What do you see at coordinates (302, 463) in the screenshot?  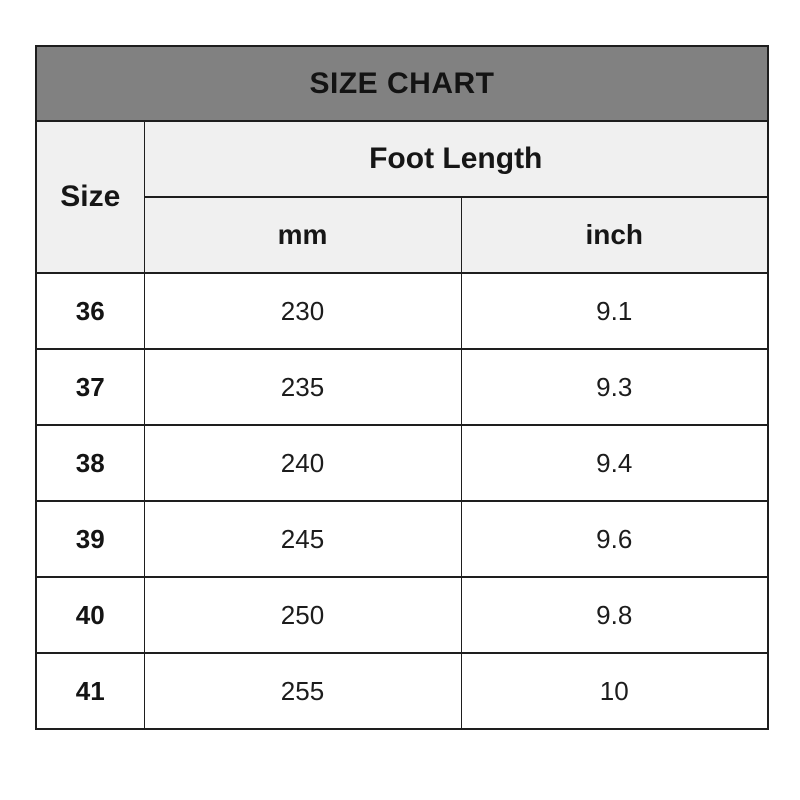 I see `mm-value: 240` at bounding box center [302, 463].